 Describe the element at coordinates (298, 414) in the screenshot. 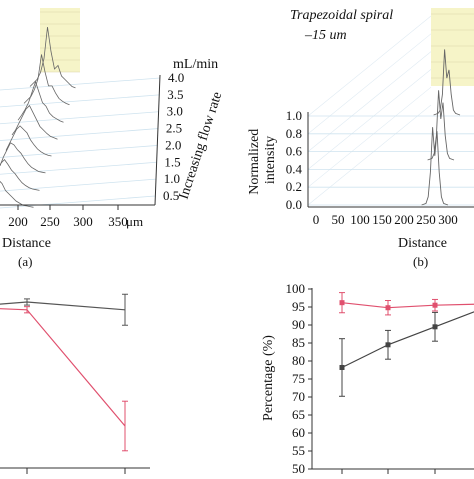

I see `panel-d-y-tick-label: 65` at that location.